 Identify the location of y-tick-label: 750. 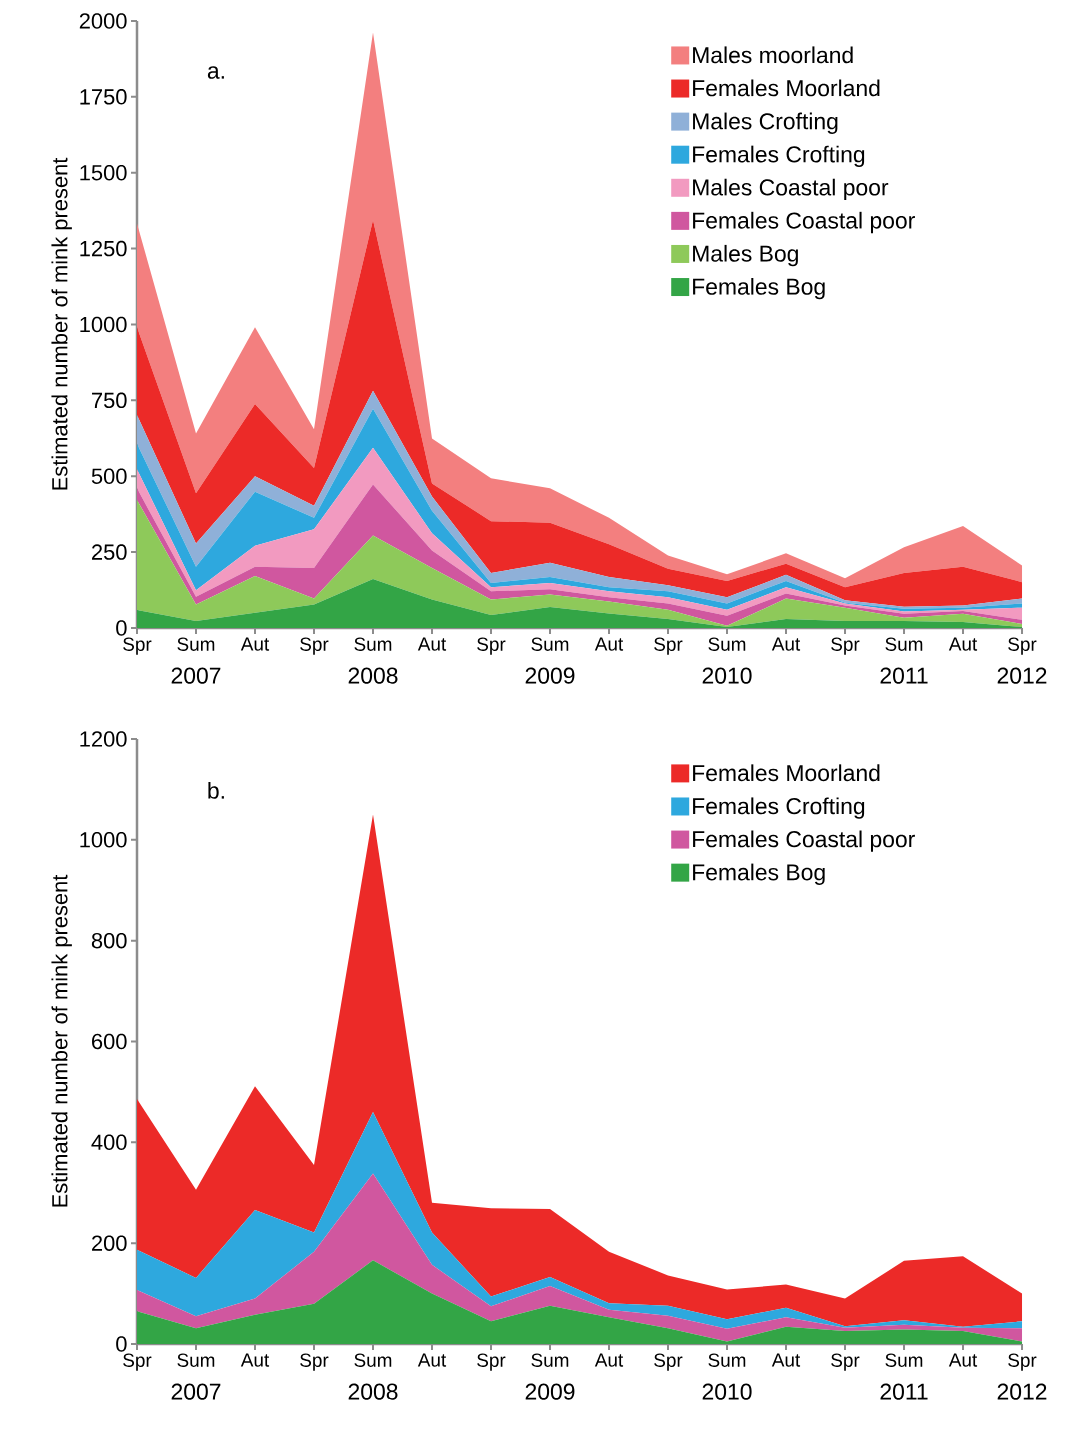
(109, 400).